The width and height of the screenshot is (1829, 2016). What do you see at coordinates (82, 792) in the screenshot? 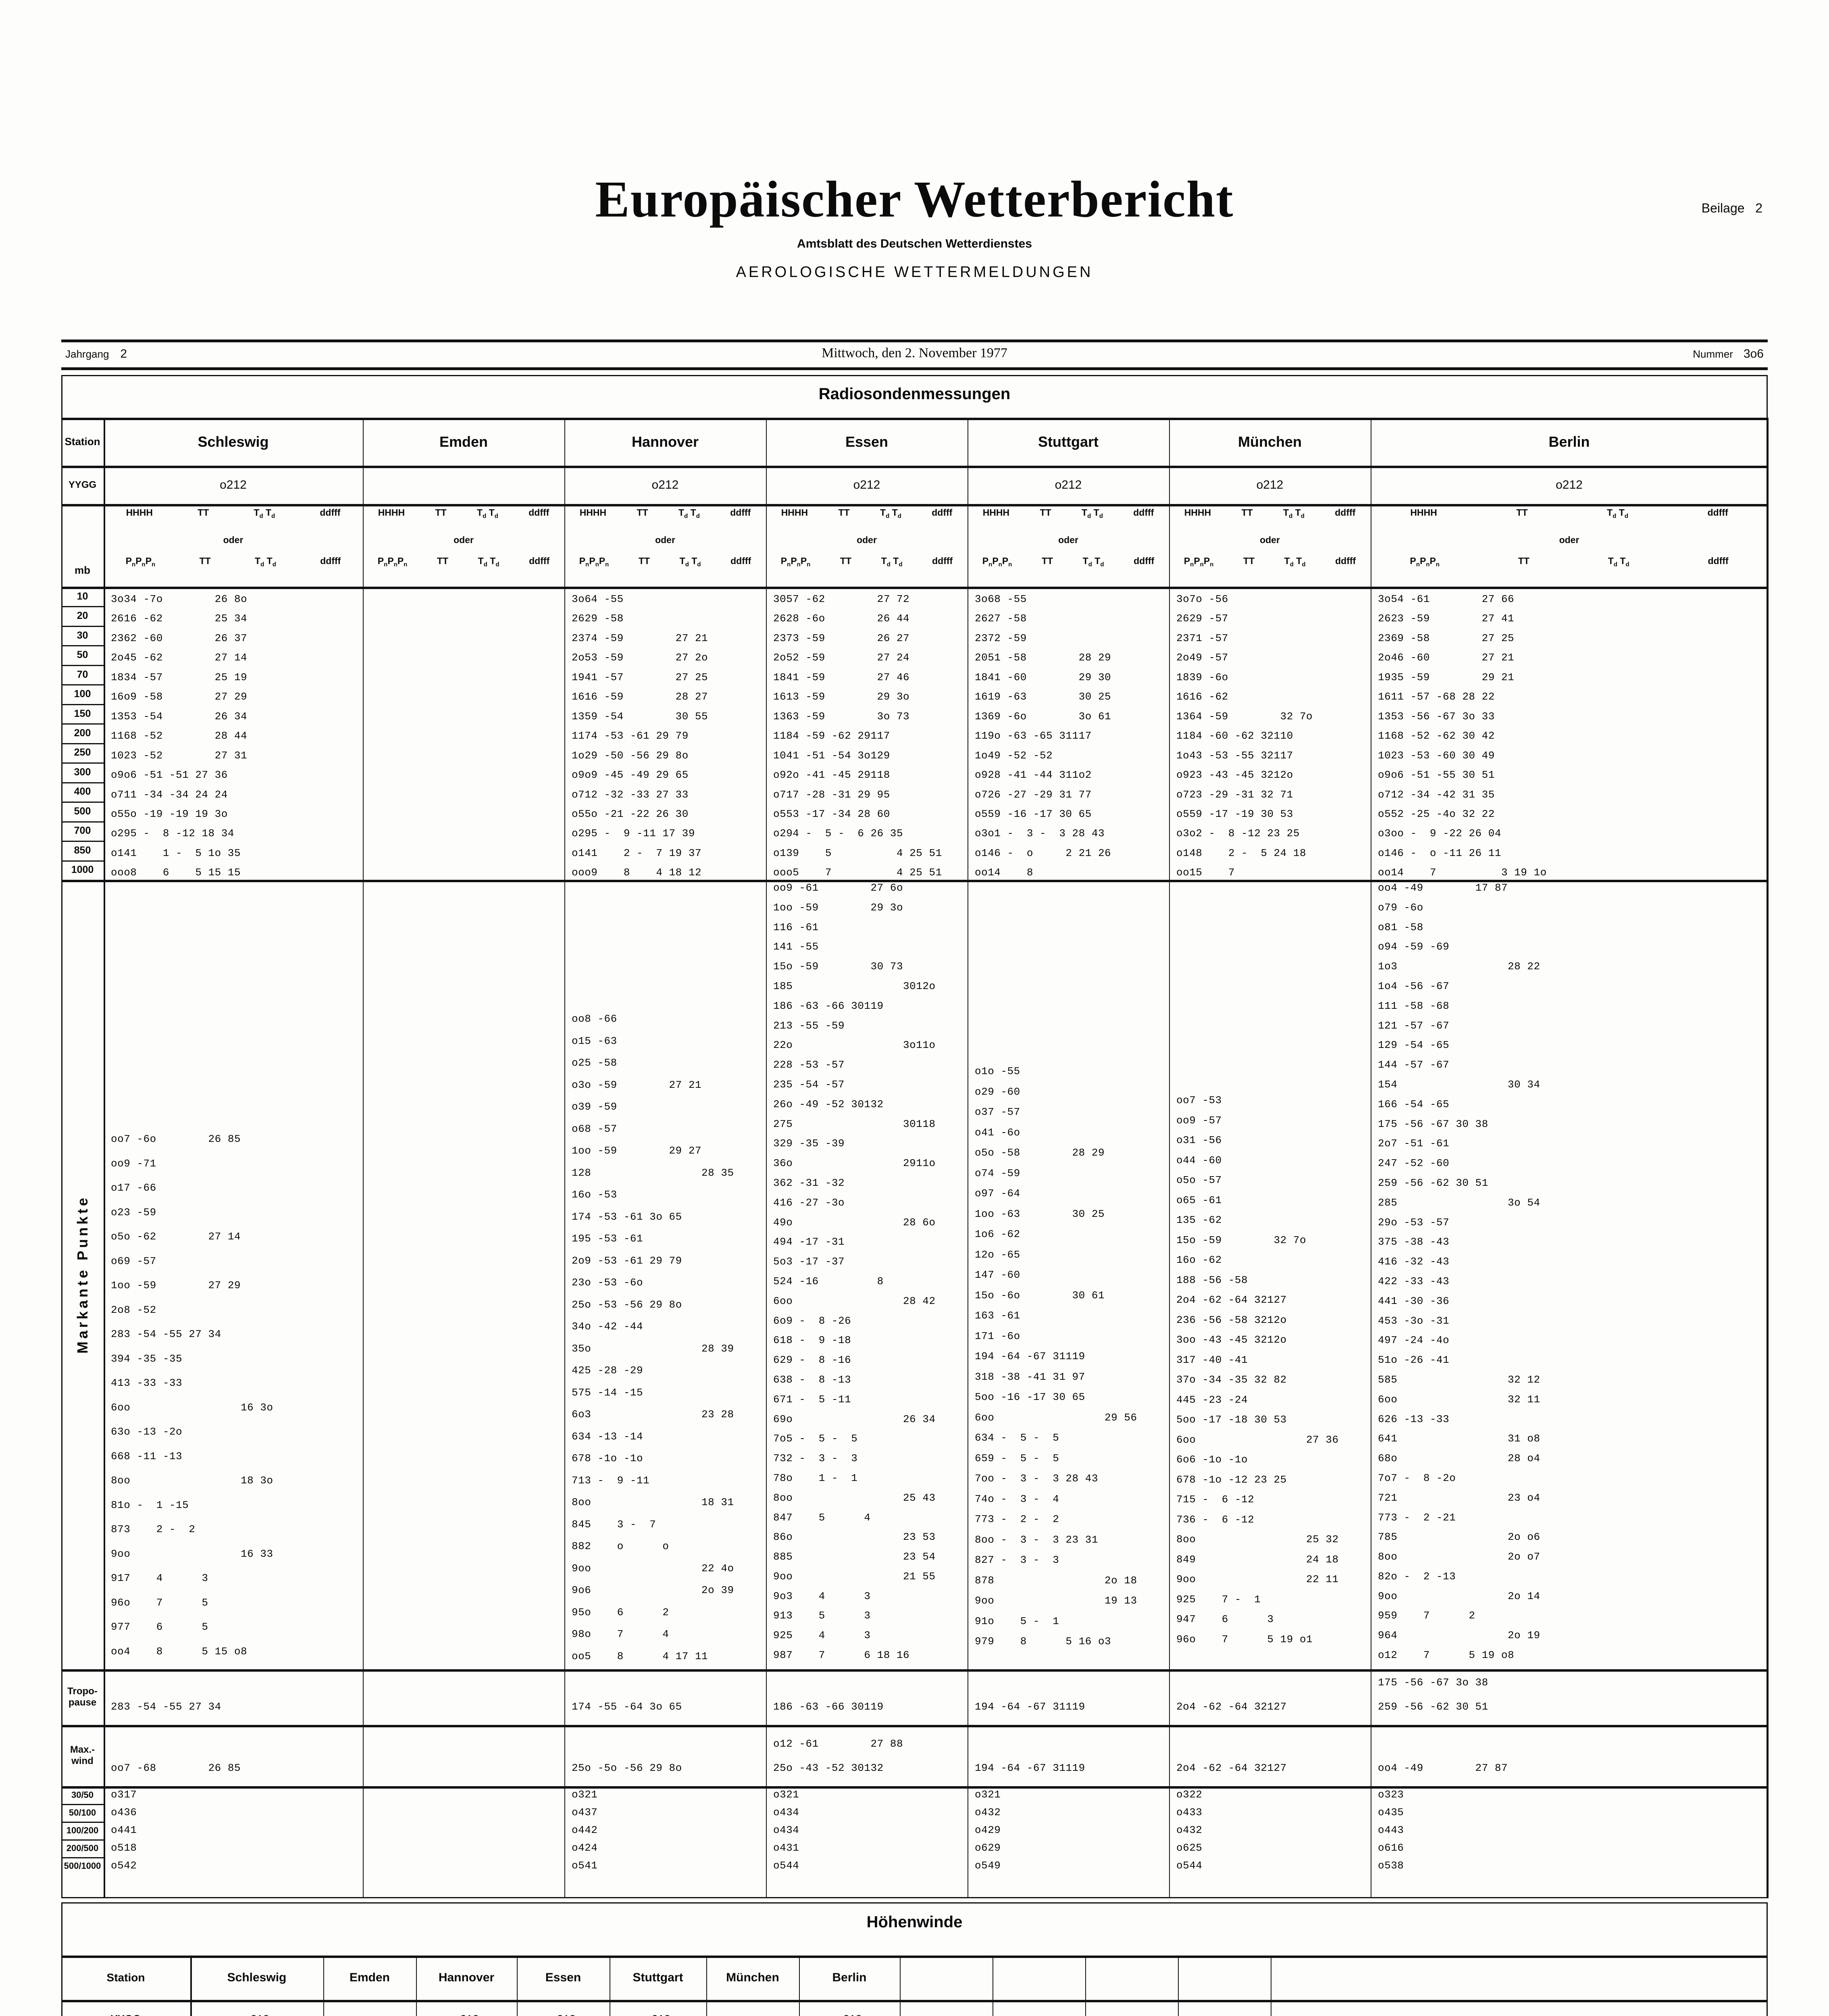
I see `level-label-400: 400` at bounding box center [82, 792].